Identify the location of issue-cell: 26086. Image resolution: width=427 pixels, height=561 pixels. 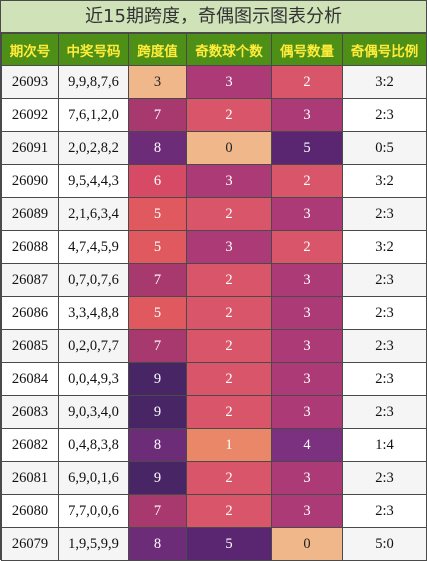
(30, 313).